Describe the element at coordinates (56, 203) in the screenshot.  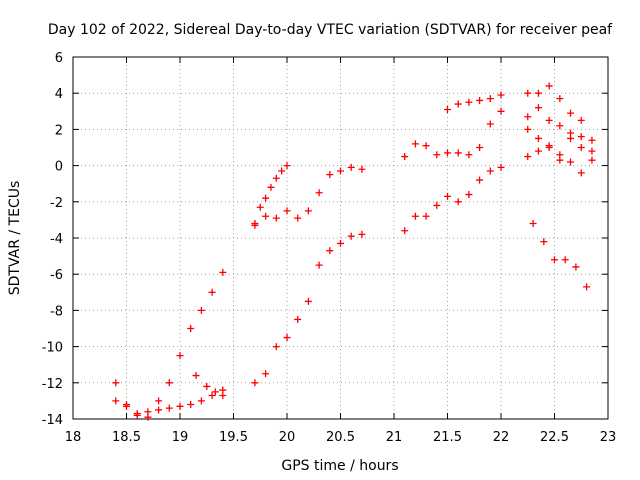
I see `y-tick-label: -2` at that location.